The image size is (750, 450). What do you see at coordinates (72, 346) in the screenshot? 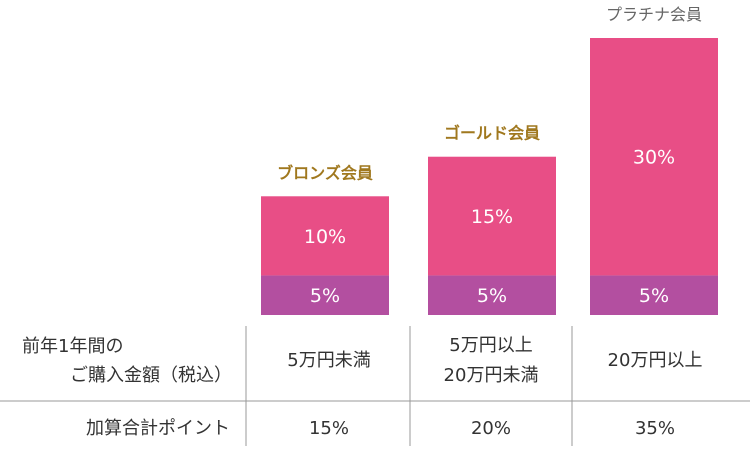
I see `row1-header-line1: 前年1年間の` at bounding box center [72, 346].